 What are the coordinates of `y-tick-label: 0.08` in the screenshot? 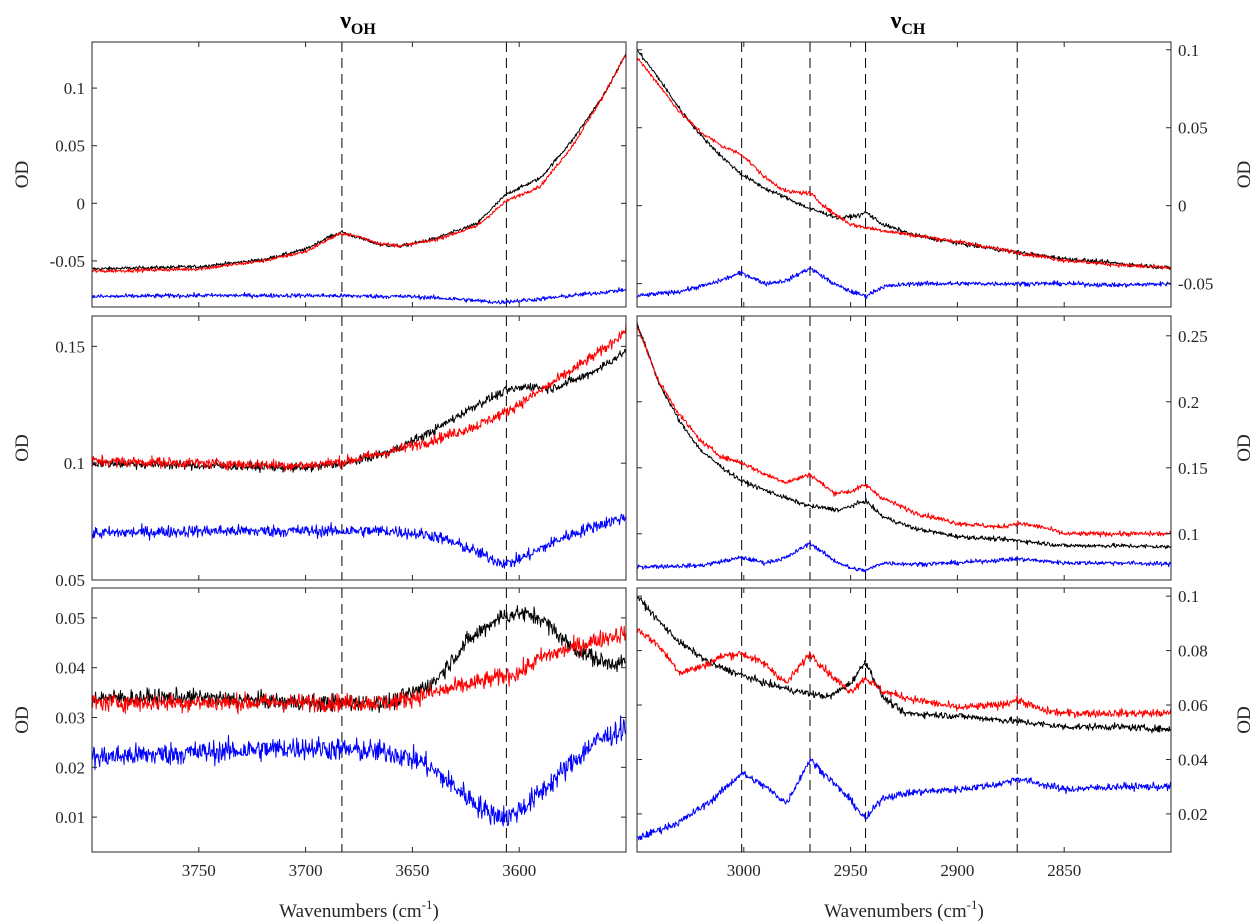 It's located at (1193, 651).